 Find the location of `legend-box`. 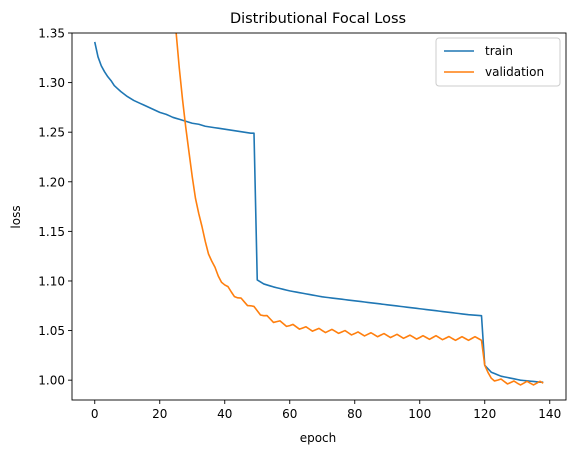

legend-box is located at coordinates (498, 62).